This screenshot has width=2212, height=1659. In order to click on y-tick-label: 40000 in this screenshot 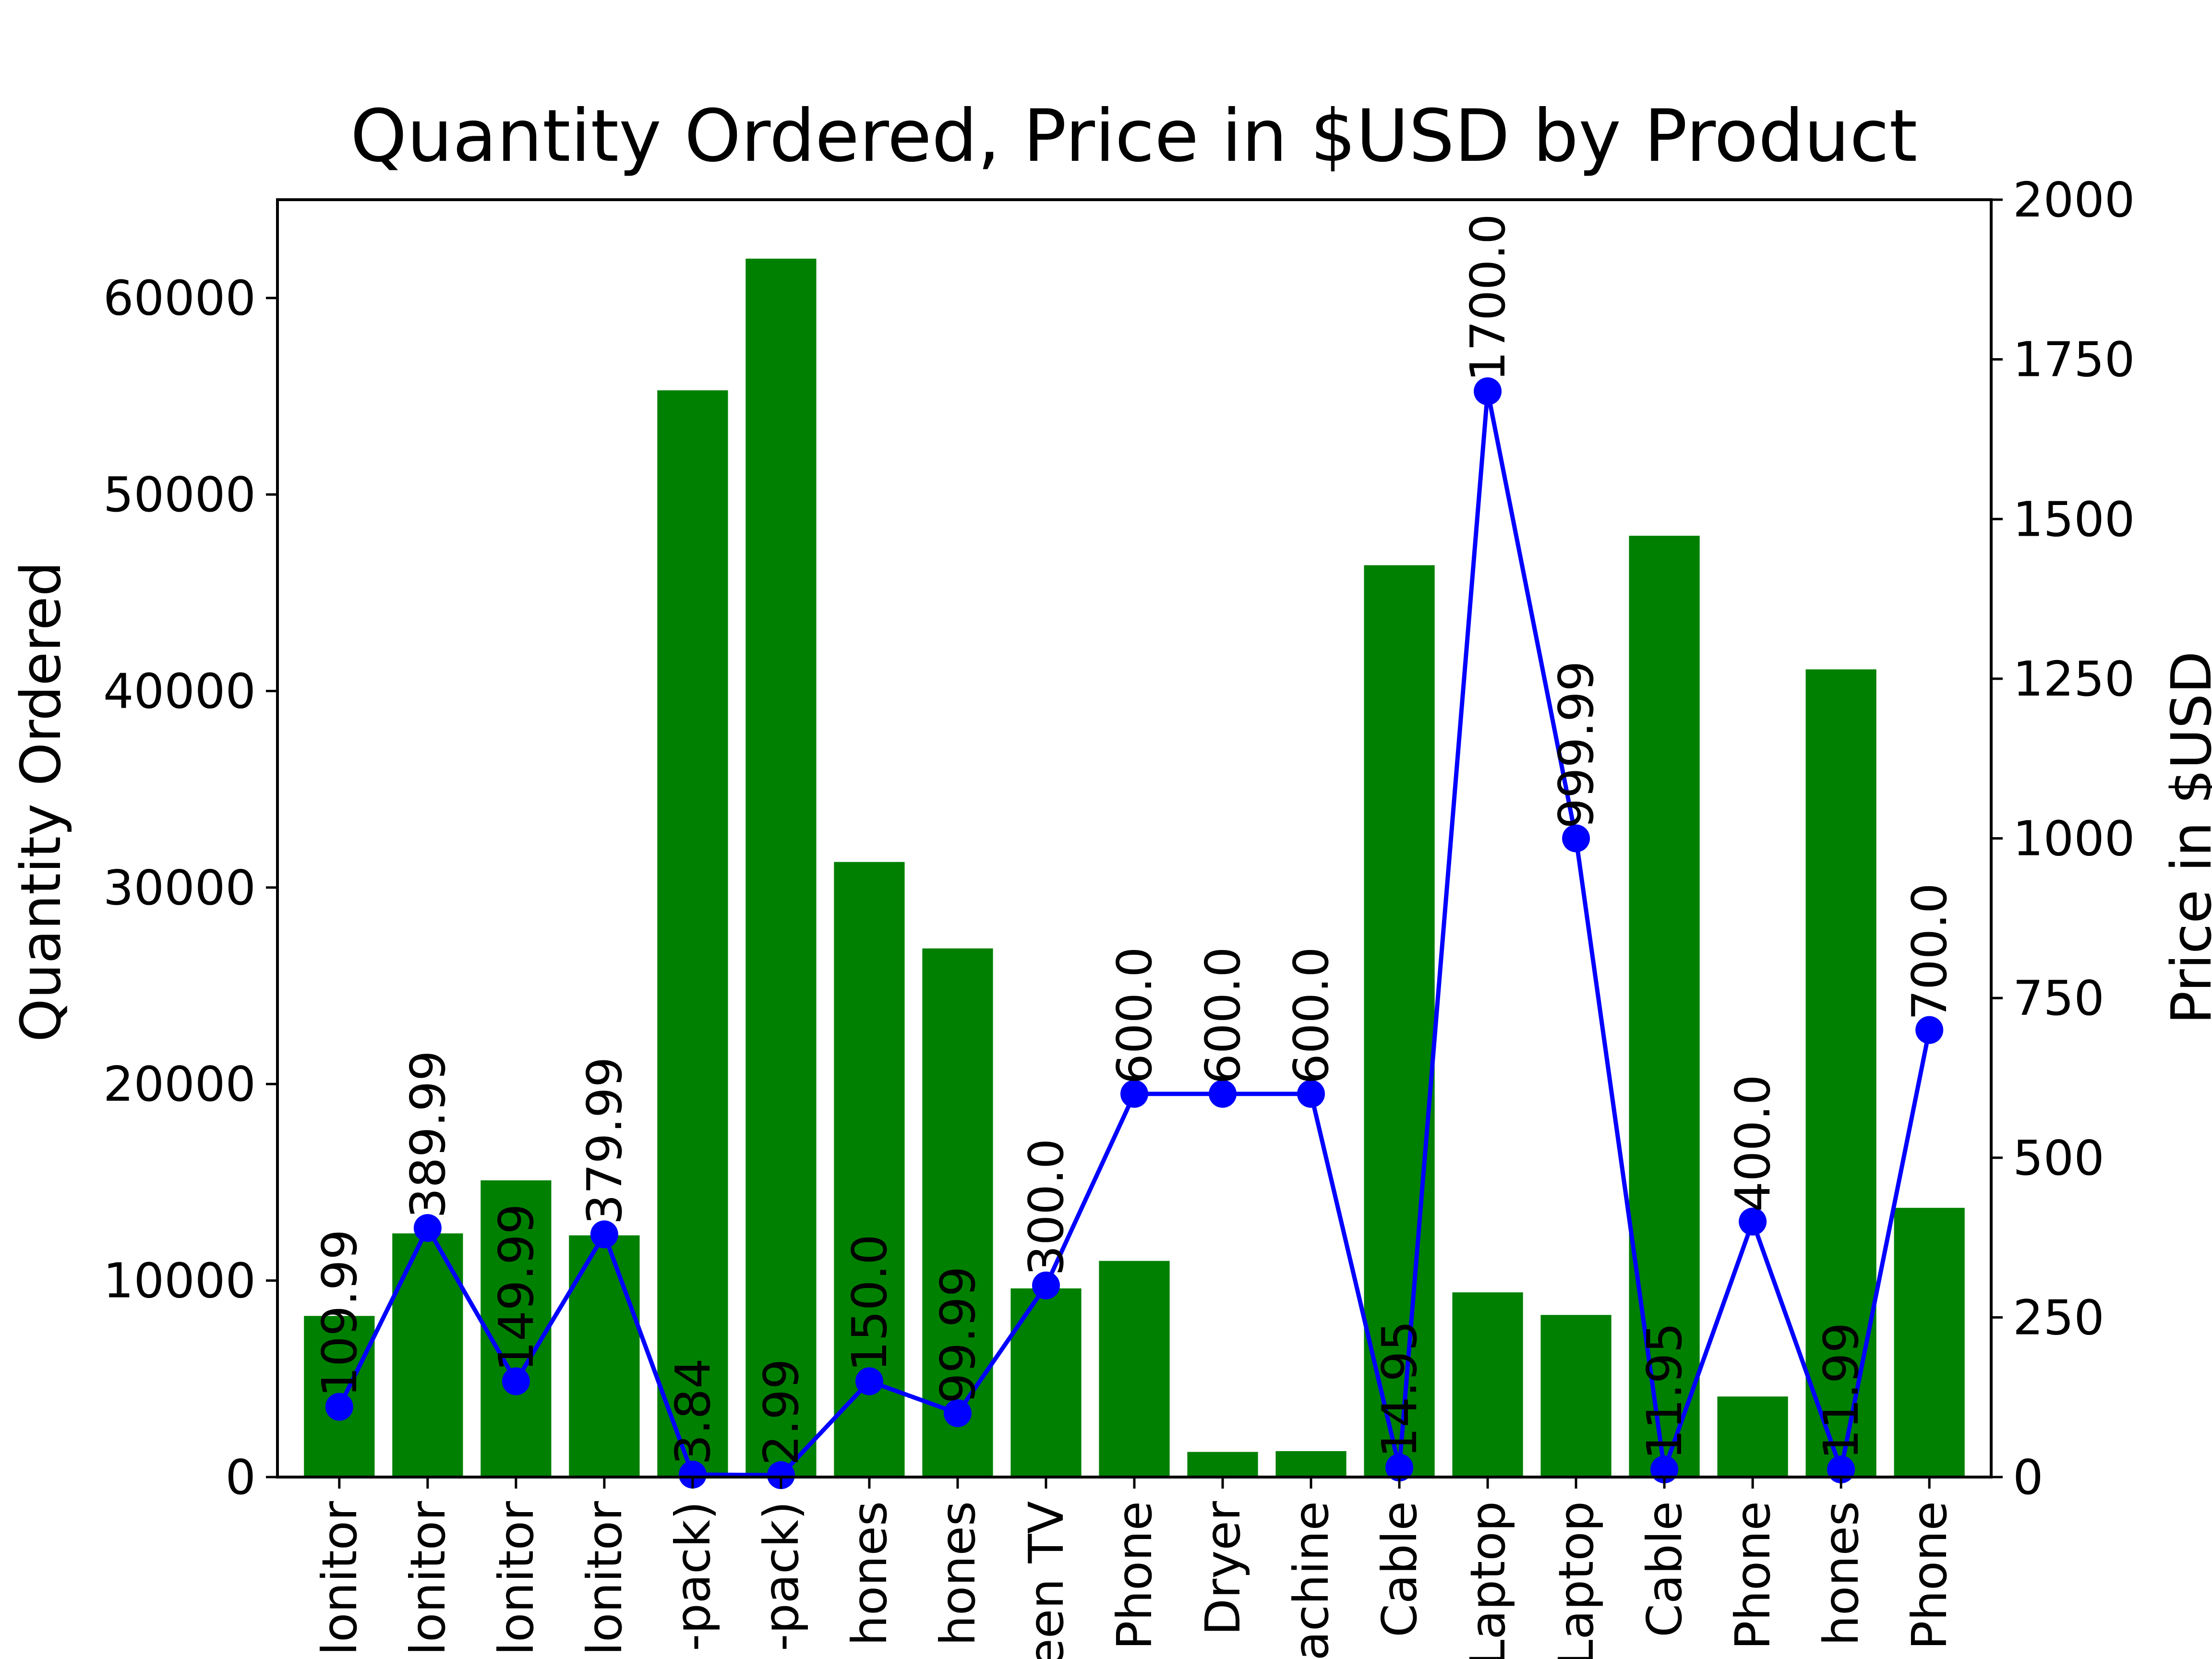, I will do `click(179, 691)`.